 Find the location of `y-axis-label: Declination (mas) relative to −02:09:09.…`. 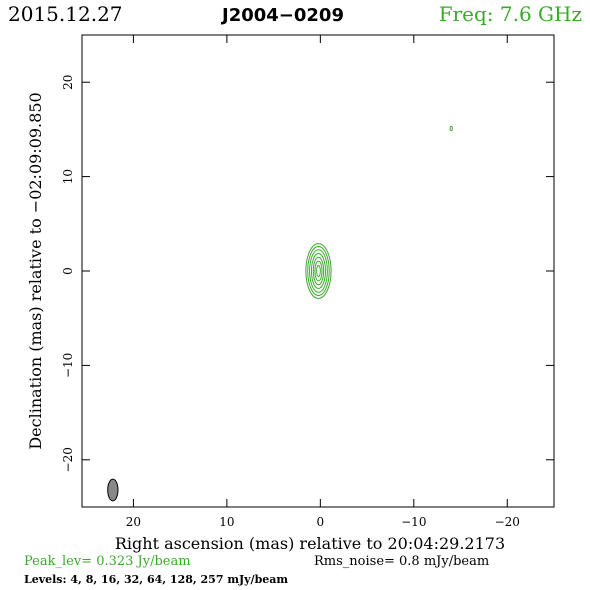

y-axis-label: Declination (mas) relative to −02:09:09.… is located at coordinates (35, 270).